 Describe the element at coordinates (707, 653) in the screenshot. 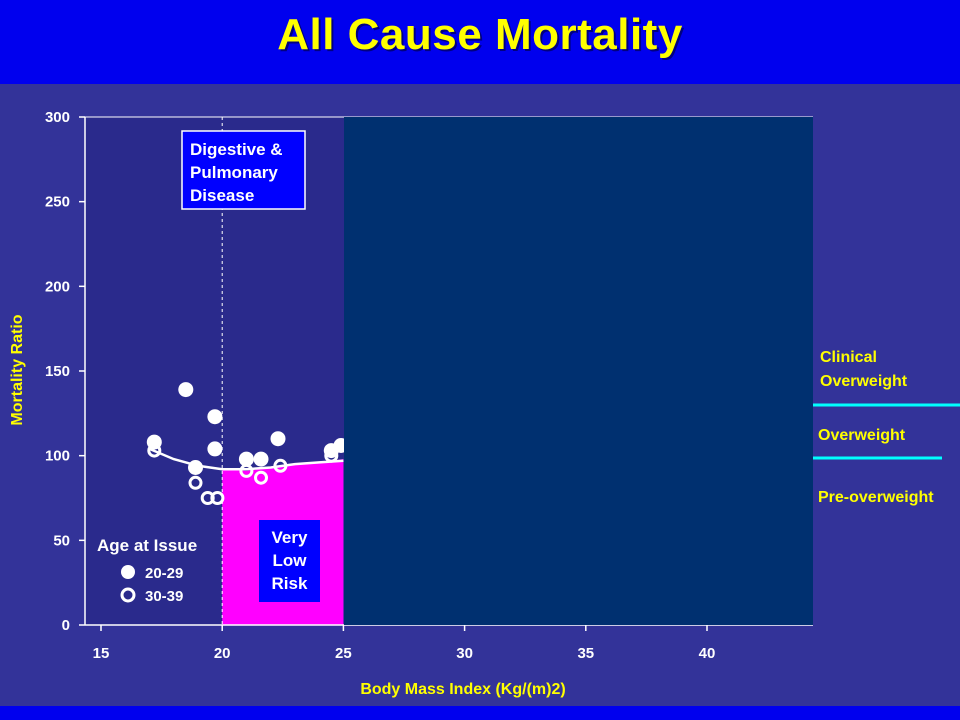

I see `x-tick-label: 40` at that location.